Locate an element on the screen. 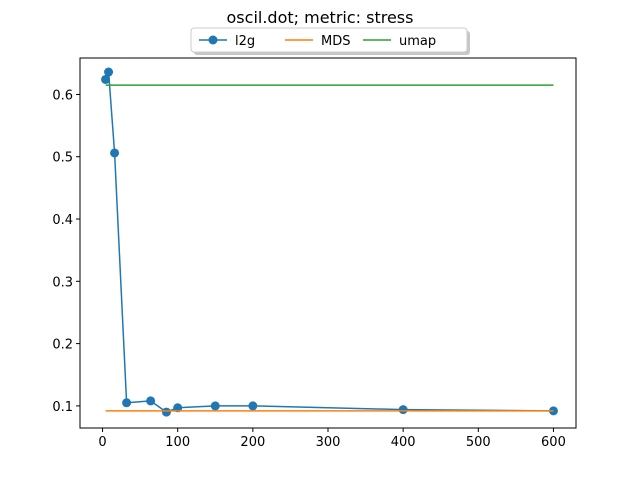 Image resolution: width=640 pixels, height=480 pixels. x-tick-label: 200 is located at coordinates (252, 442).